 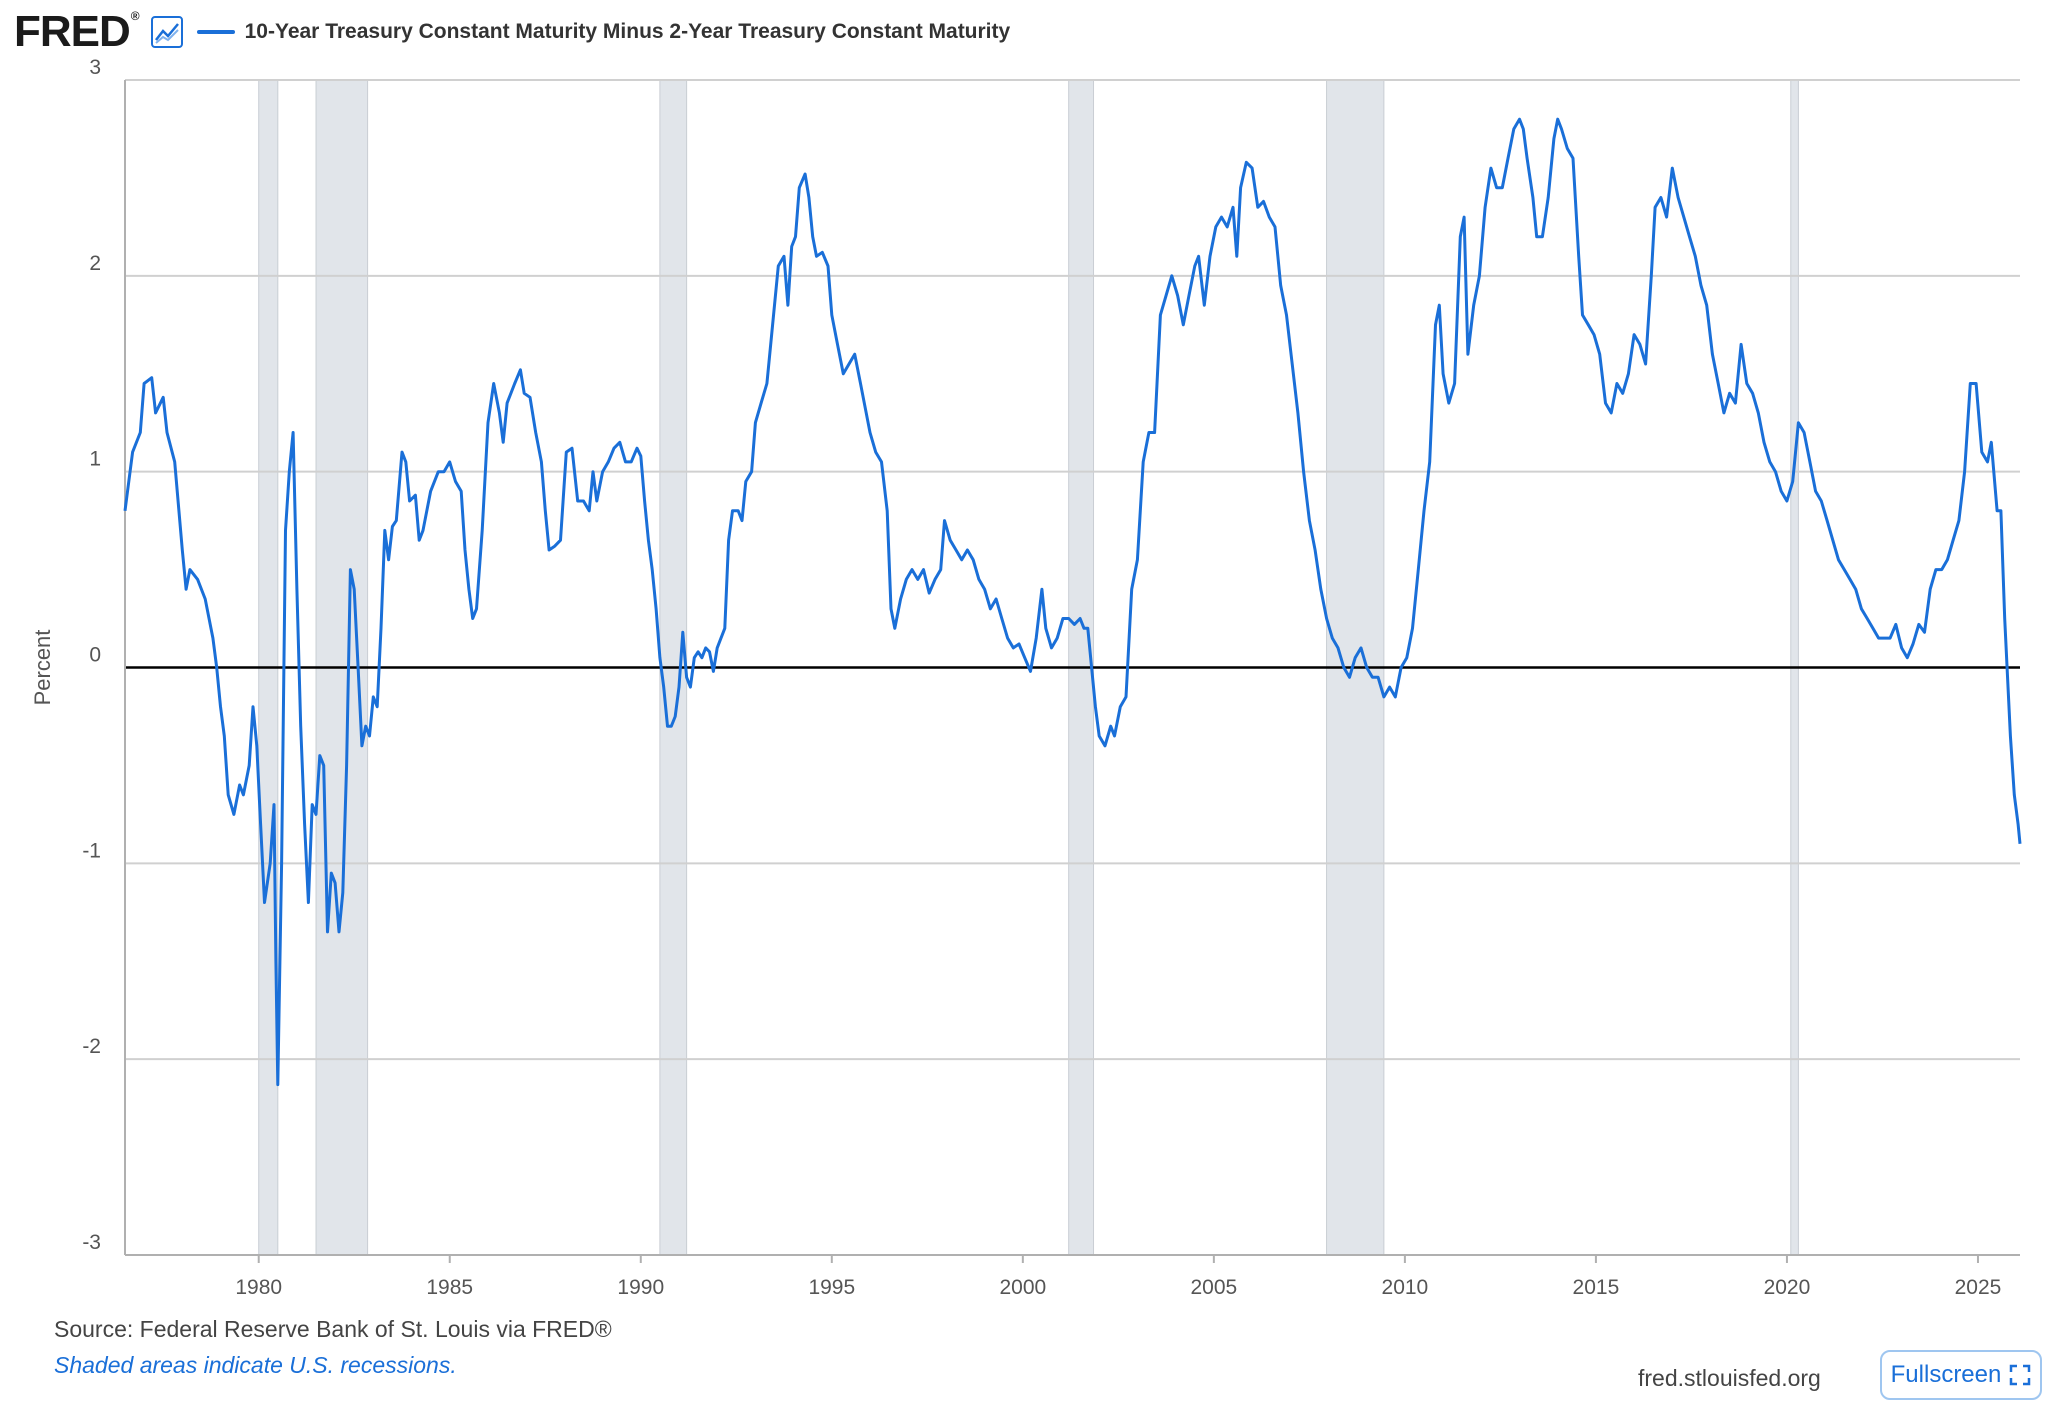 What do you see at coordinates (1946, 1374) in the screenshot?
I see `fullscreen-label: Fullscreen` at bounding box center [1946, 1374].